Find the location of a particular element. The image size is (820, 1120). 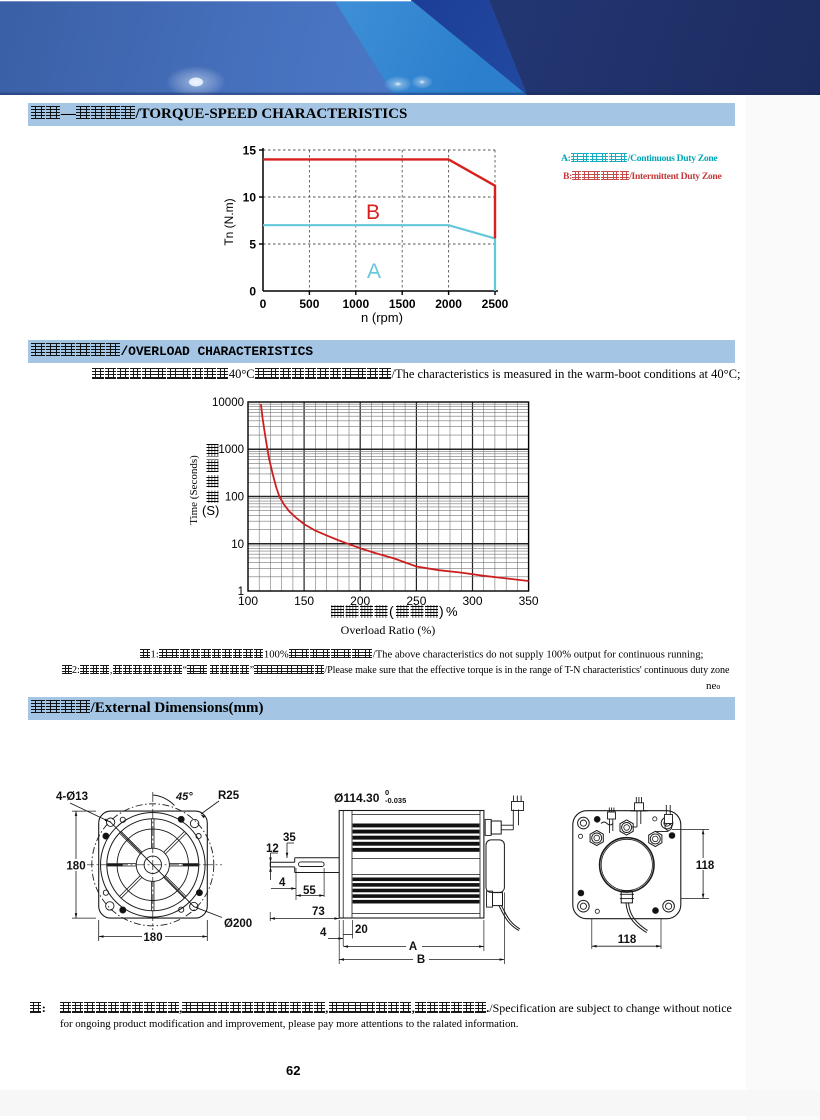

svg-text: 4-Ø13 is located at coordinates (72, 797).